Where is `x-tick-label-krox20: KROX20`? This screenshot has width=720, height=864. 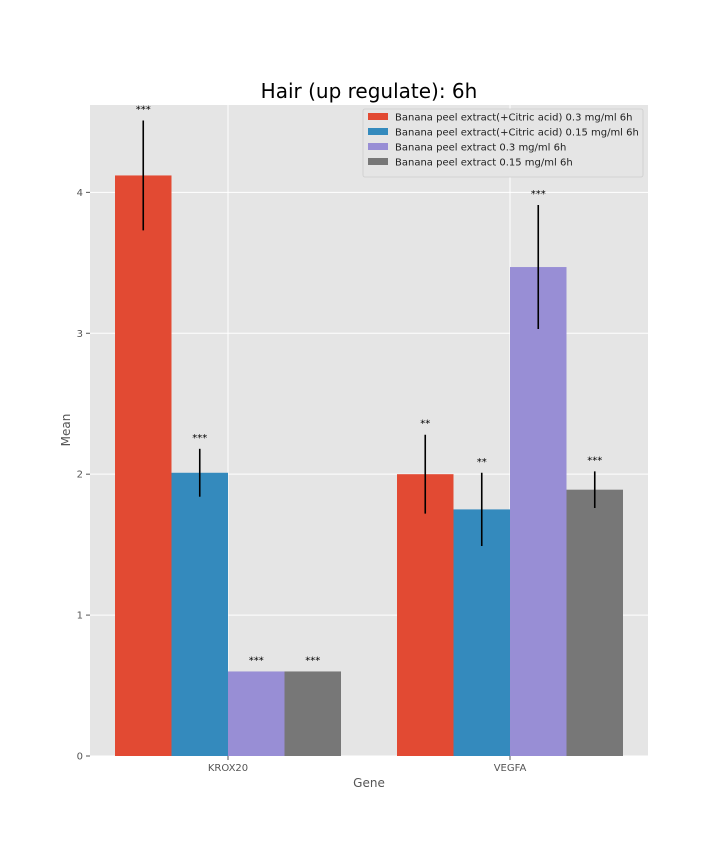
x-tick-label-krox20: KROX20 is located at coordinates (228, 768).